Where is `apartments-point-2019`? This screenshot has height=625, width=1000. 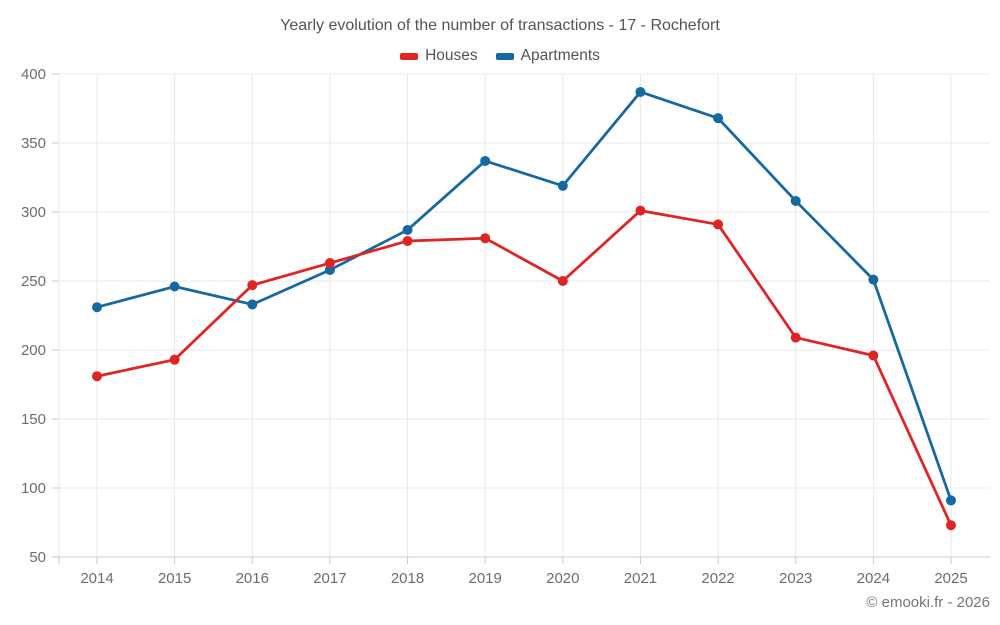 apartments-point-2019 is located at coordinates (485, 160).